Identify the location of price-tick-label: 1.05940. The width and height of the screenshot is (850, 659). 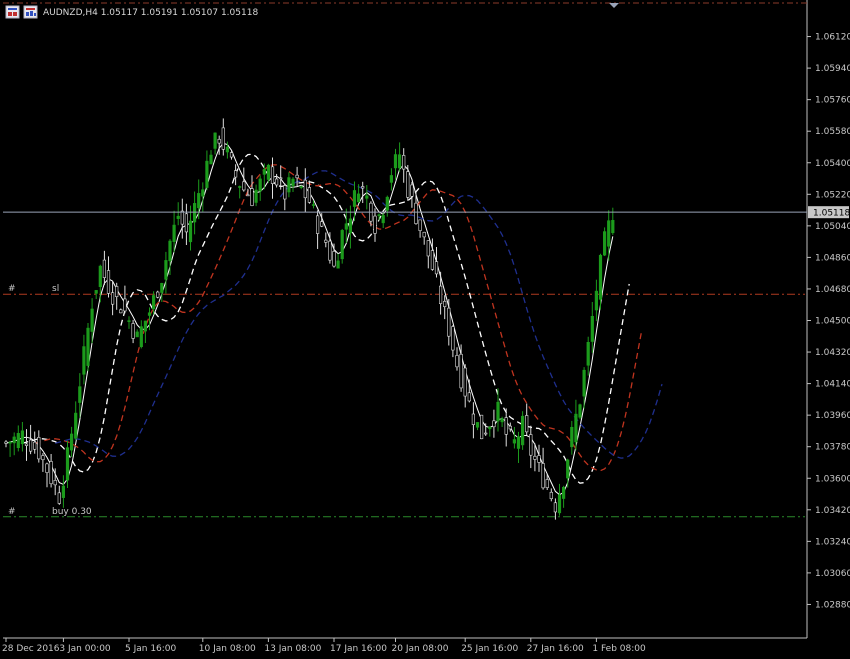
(832, 69).